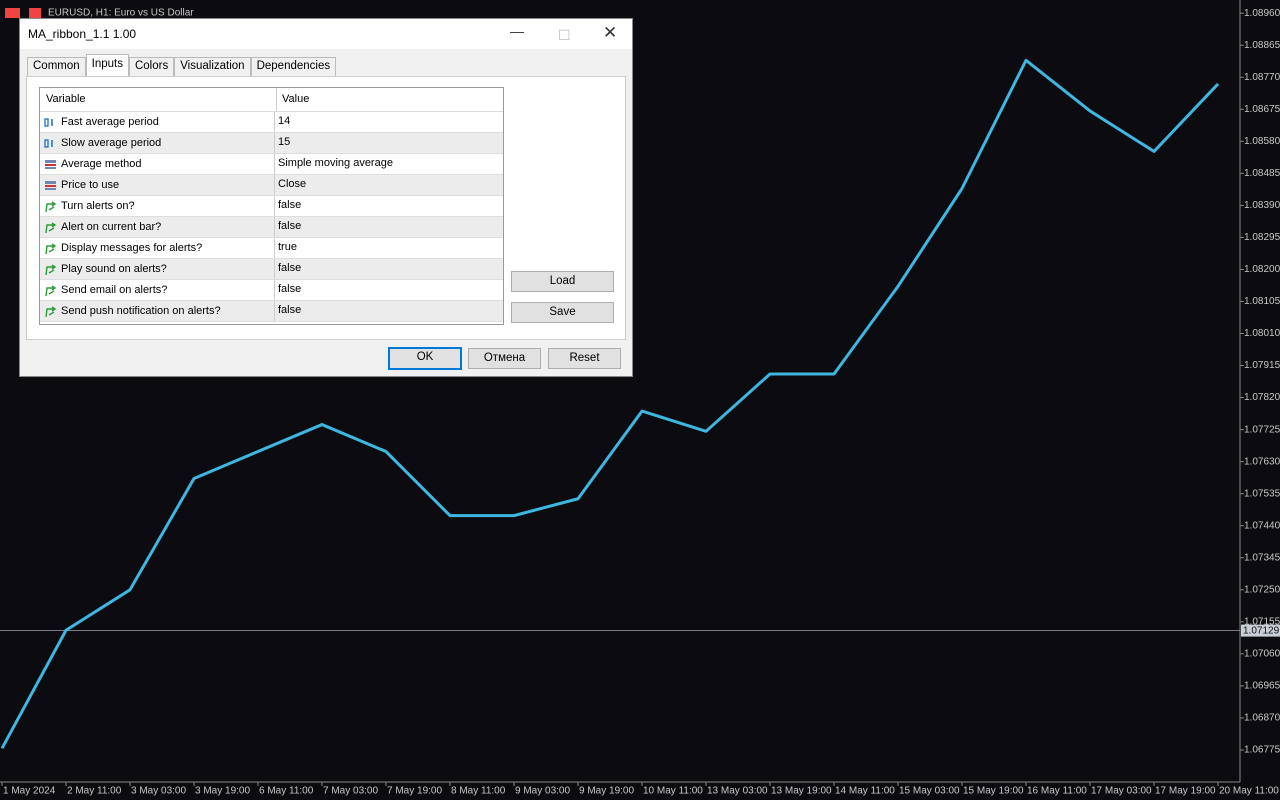 Image resolution: width=1280 pixels, height=800 pixels. Describe the element at coordinates (101, 163) in the screenshot. I see `variable: Average method` at that location.